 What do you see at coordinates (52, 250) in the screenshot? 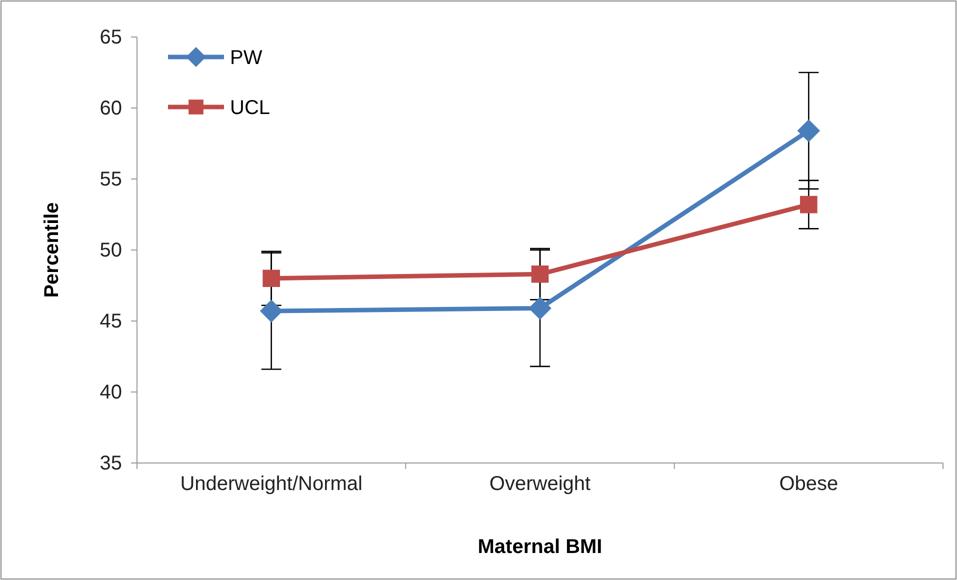
I see `y-axis-title: Percentile` at bounding box center [52, 250].